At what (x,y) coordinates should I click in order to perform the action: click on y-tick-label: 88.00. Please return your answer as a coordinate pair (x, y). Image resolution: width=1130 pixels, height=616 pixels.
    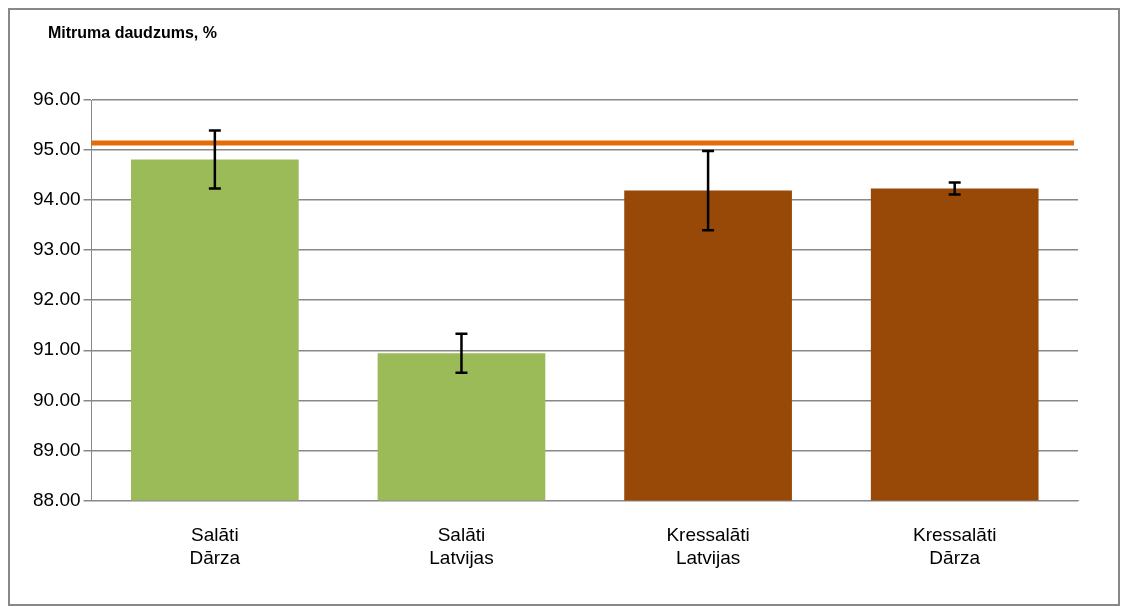
    Looking at the image, I should click on (57, 499).